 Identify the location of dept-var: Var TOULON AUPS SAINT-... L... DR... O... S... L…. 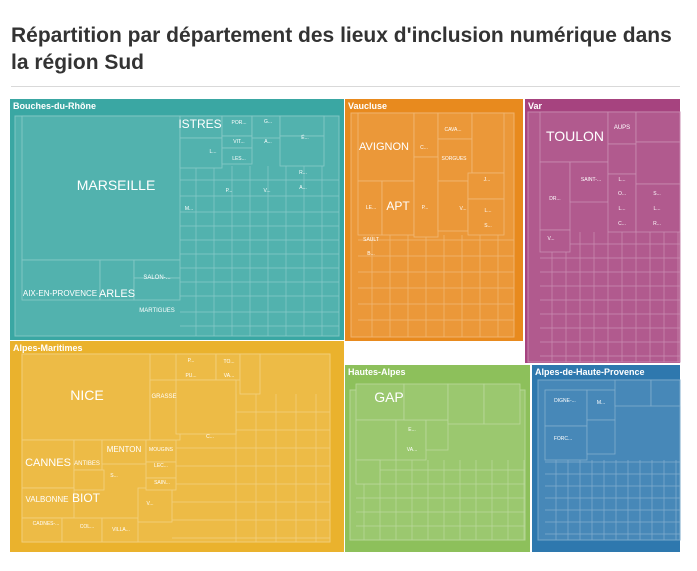
(603, 231).